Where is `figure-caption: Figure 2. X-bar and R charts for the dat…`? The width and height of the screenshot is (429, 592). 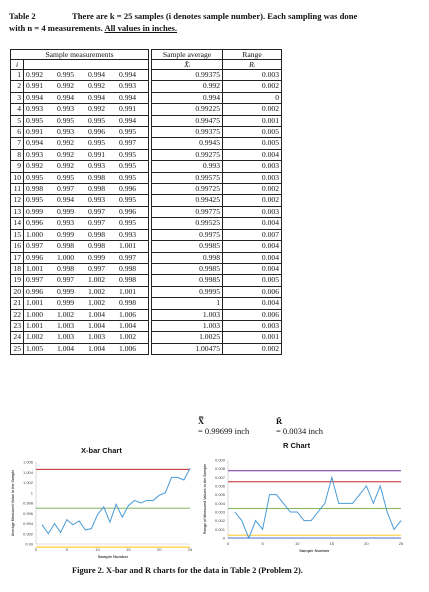 figure-caption: Figure 2. X-bar and R charts for the dat… is located at coordinates (187, 570).